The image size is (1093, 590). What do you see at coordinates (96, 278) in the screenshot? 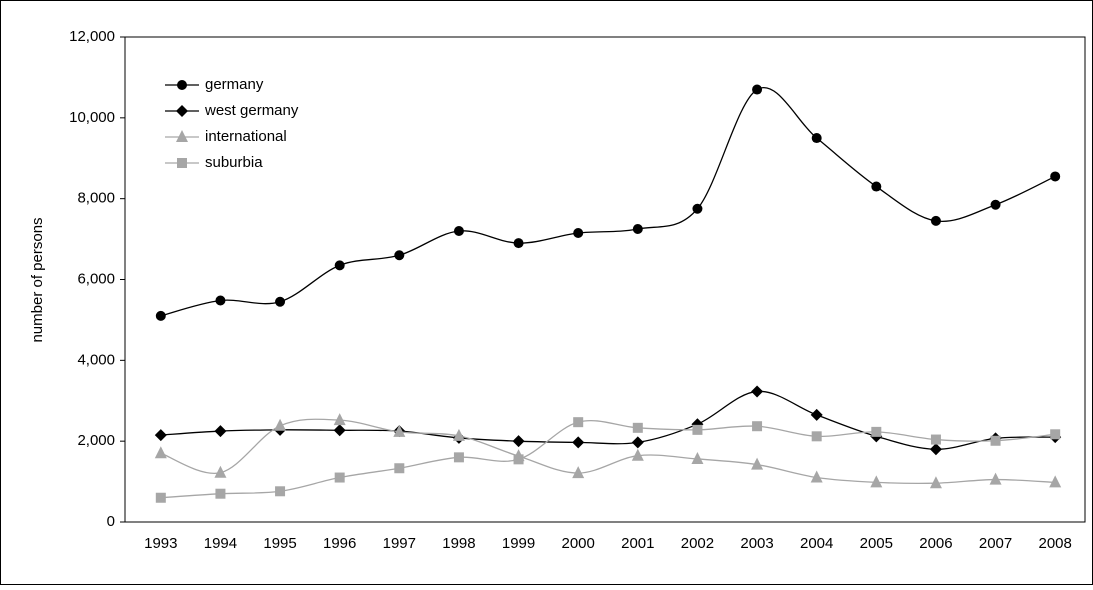
I see `y-tick-label: 6,000` at bounding box center [96, 278].